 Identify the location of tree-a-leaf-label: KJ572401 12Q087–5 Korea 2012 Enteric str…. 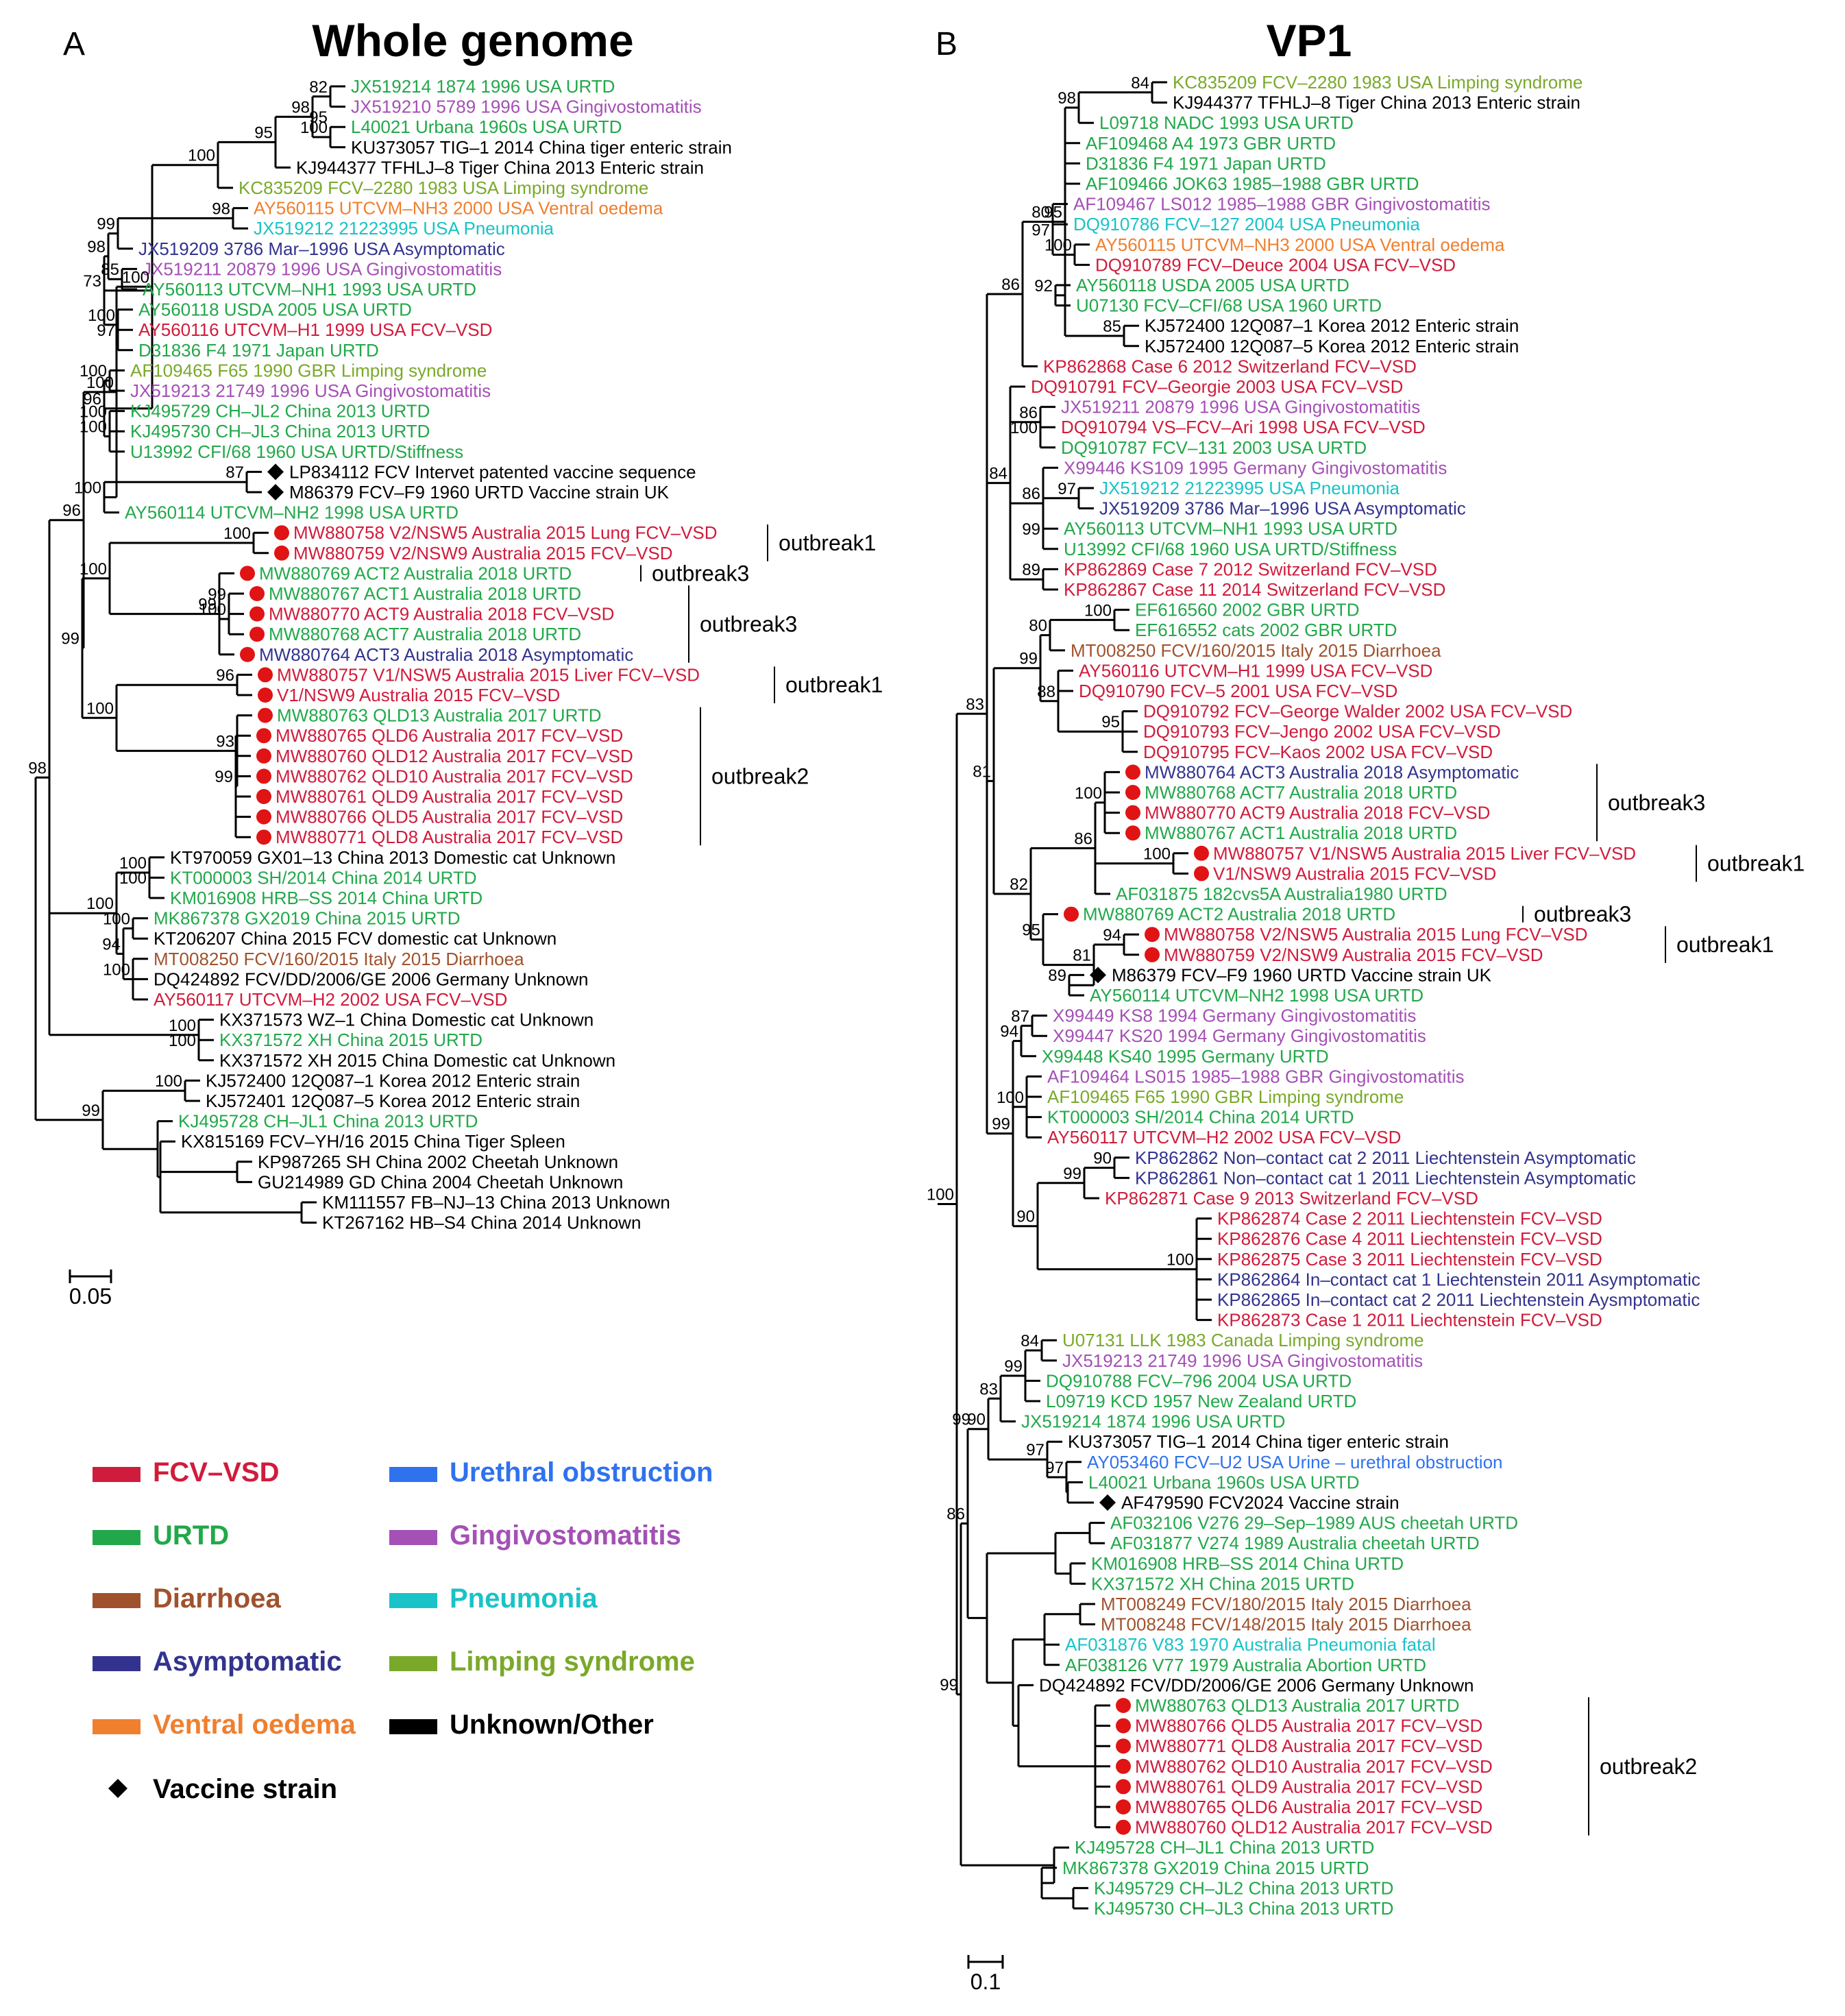
(393, 1101).